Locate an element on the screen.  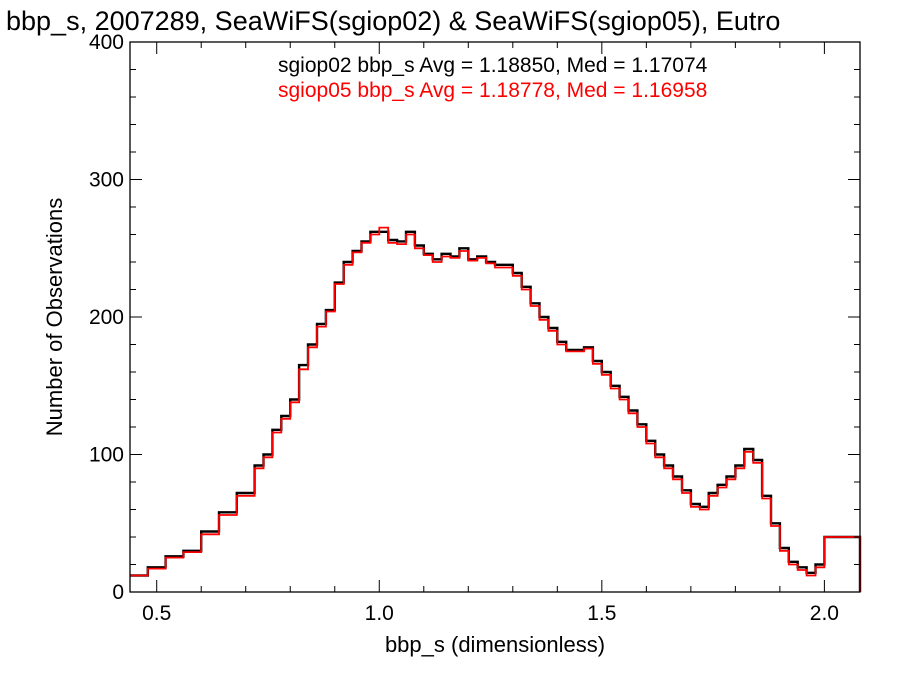
x-tick-label: 1.0 is located at coordinates (379, 613).